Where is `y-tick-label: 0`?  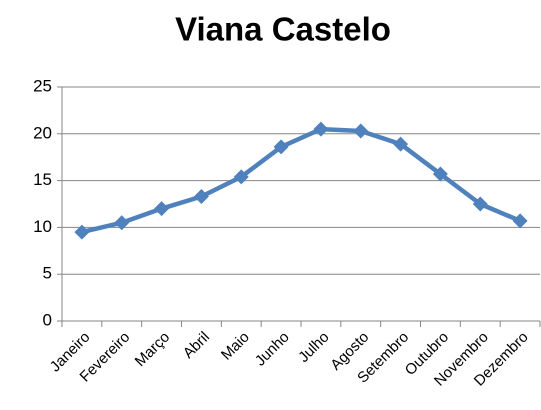 y-tick-label: 0 is located at coordinates (47, 319).